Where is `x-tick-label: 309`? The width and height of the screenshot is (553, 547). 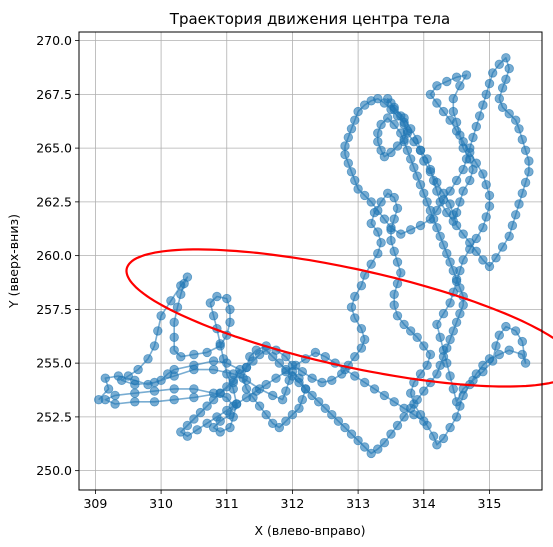 x-tick-label: 309 is located at coordinates (95, 503).